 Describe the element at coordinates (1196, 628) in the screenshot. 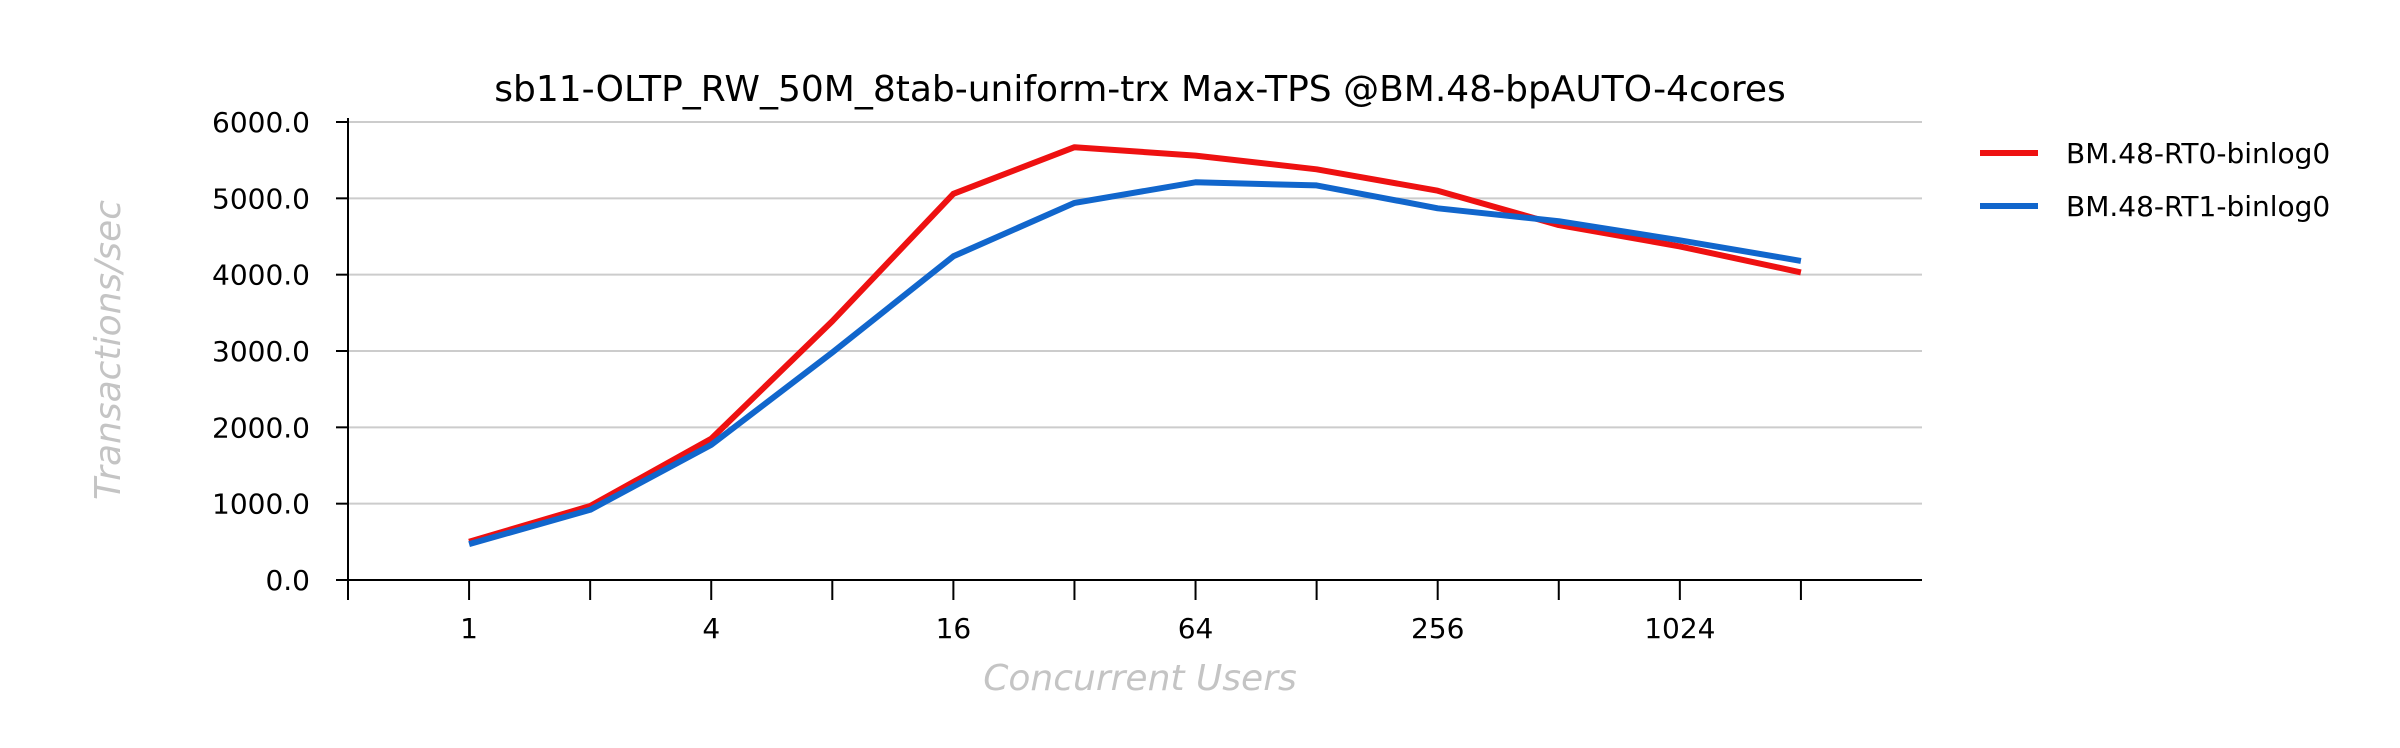

I see `x-tick-label: 64` at that location.